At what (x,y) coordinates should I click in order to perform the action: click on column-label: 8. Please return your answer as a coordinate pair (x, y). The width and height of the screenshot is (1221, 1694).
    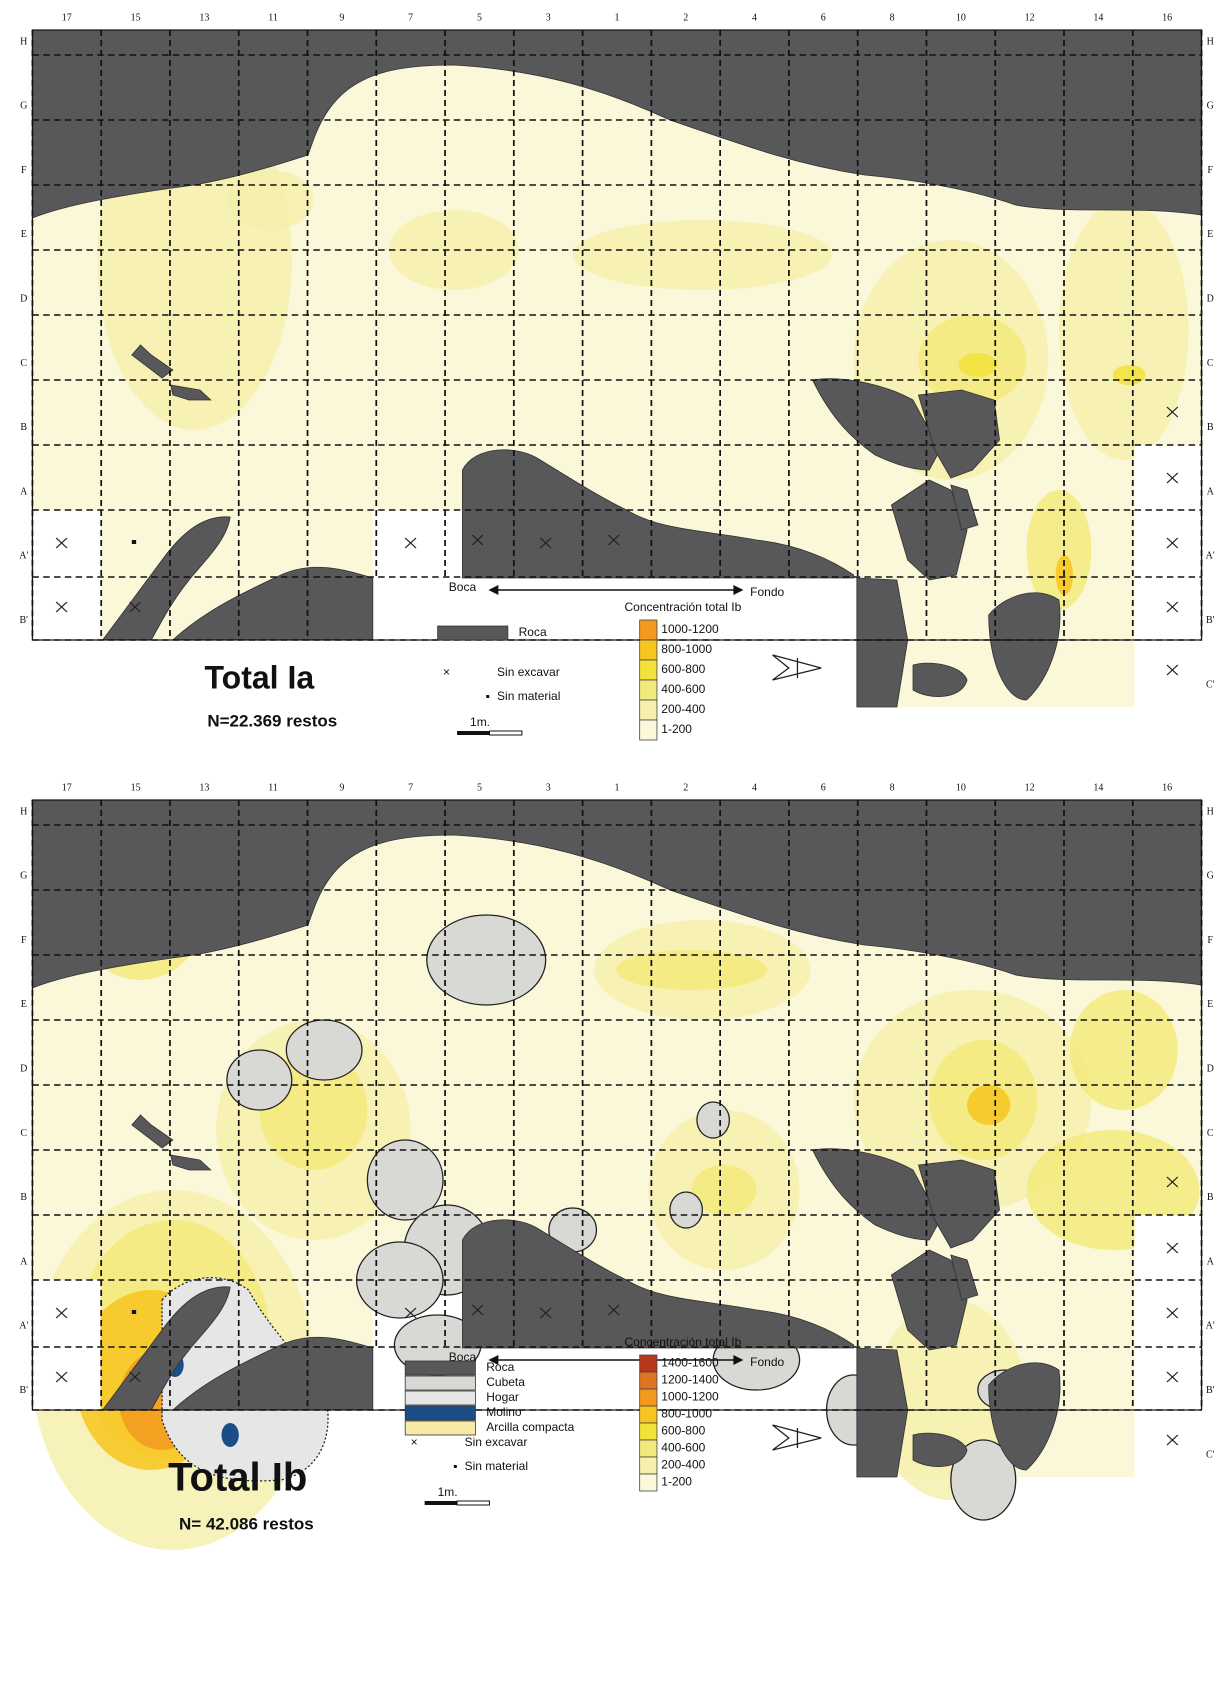
    Looking at the image, I should click on (892, 17).